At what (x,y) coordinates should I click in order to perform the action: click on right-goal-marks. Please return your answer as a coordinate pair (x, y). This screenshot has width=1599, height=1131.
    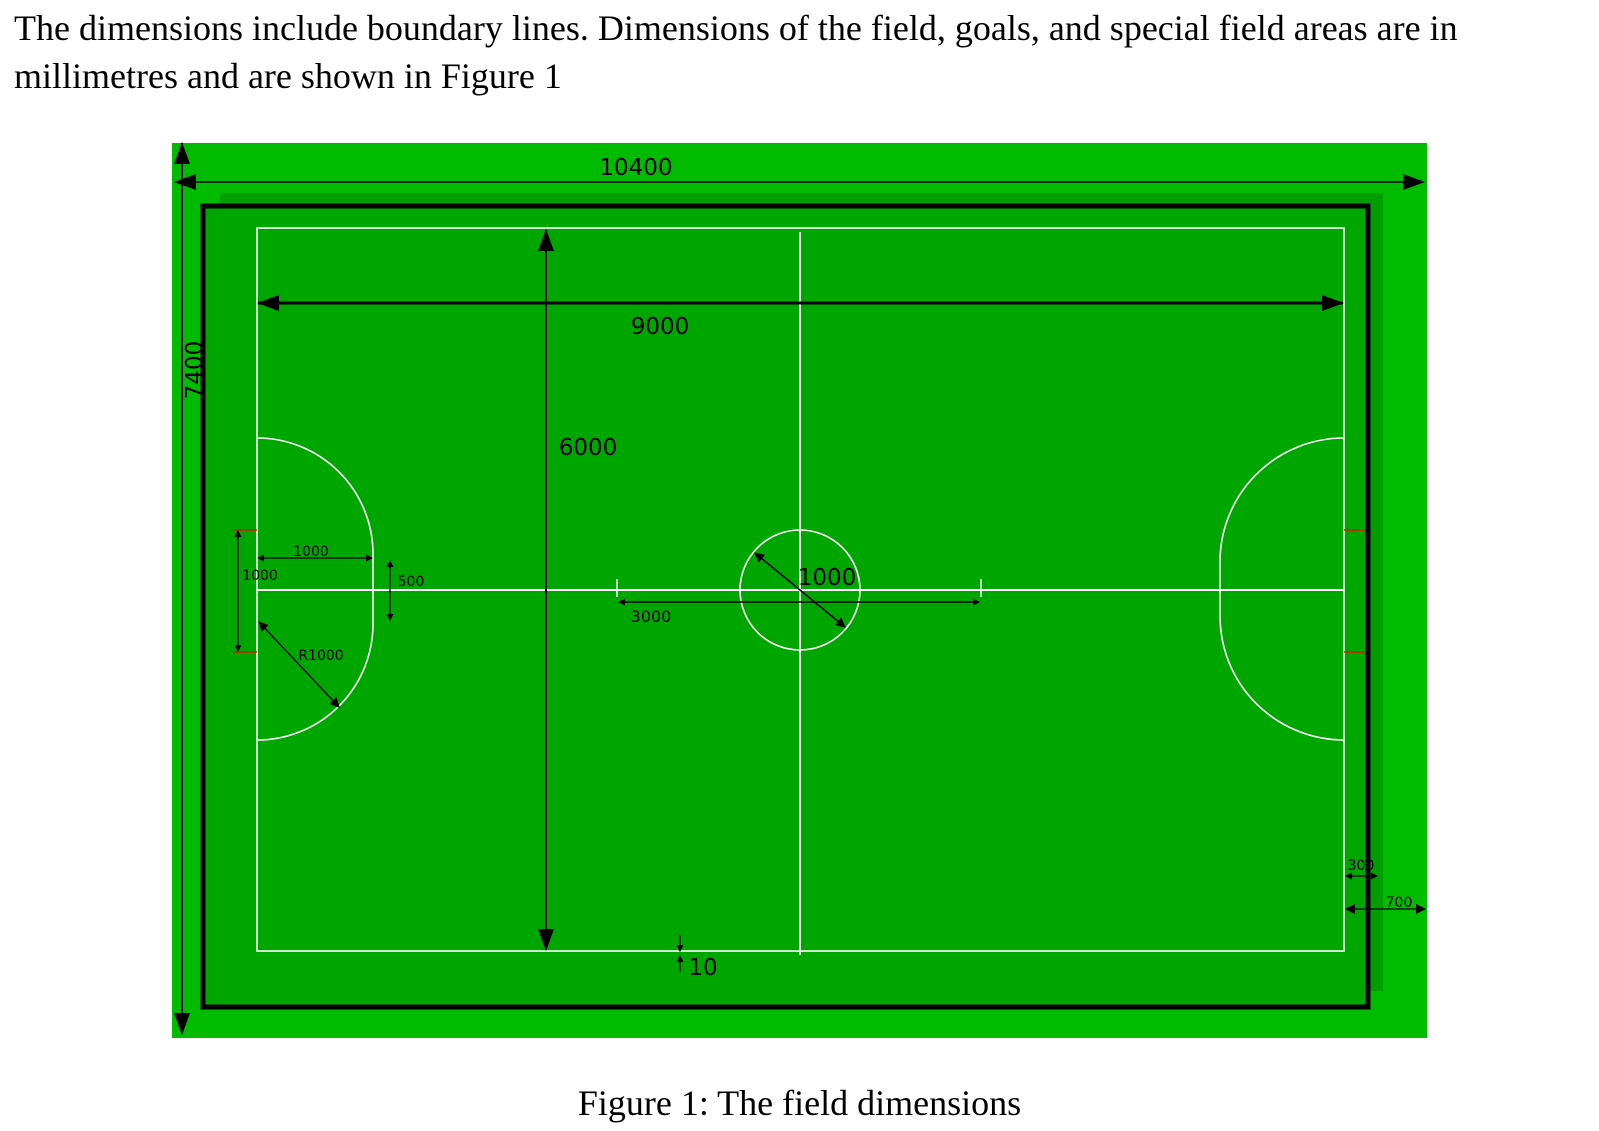
    Looking at the image, I should click on (1355, 591).